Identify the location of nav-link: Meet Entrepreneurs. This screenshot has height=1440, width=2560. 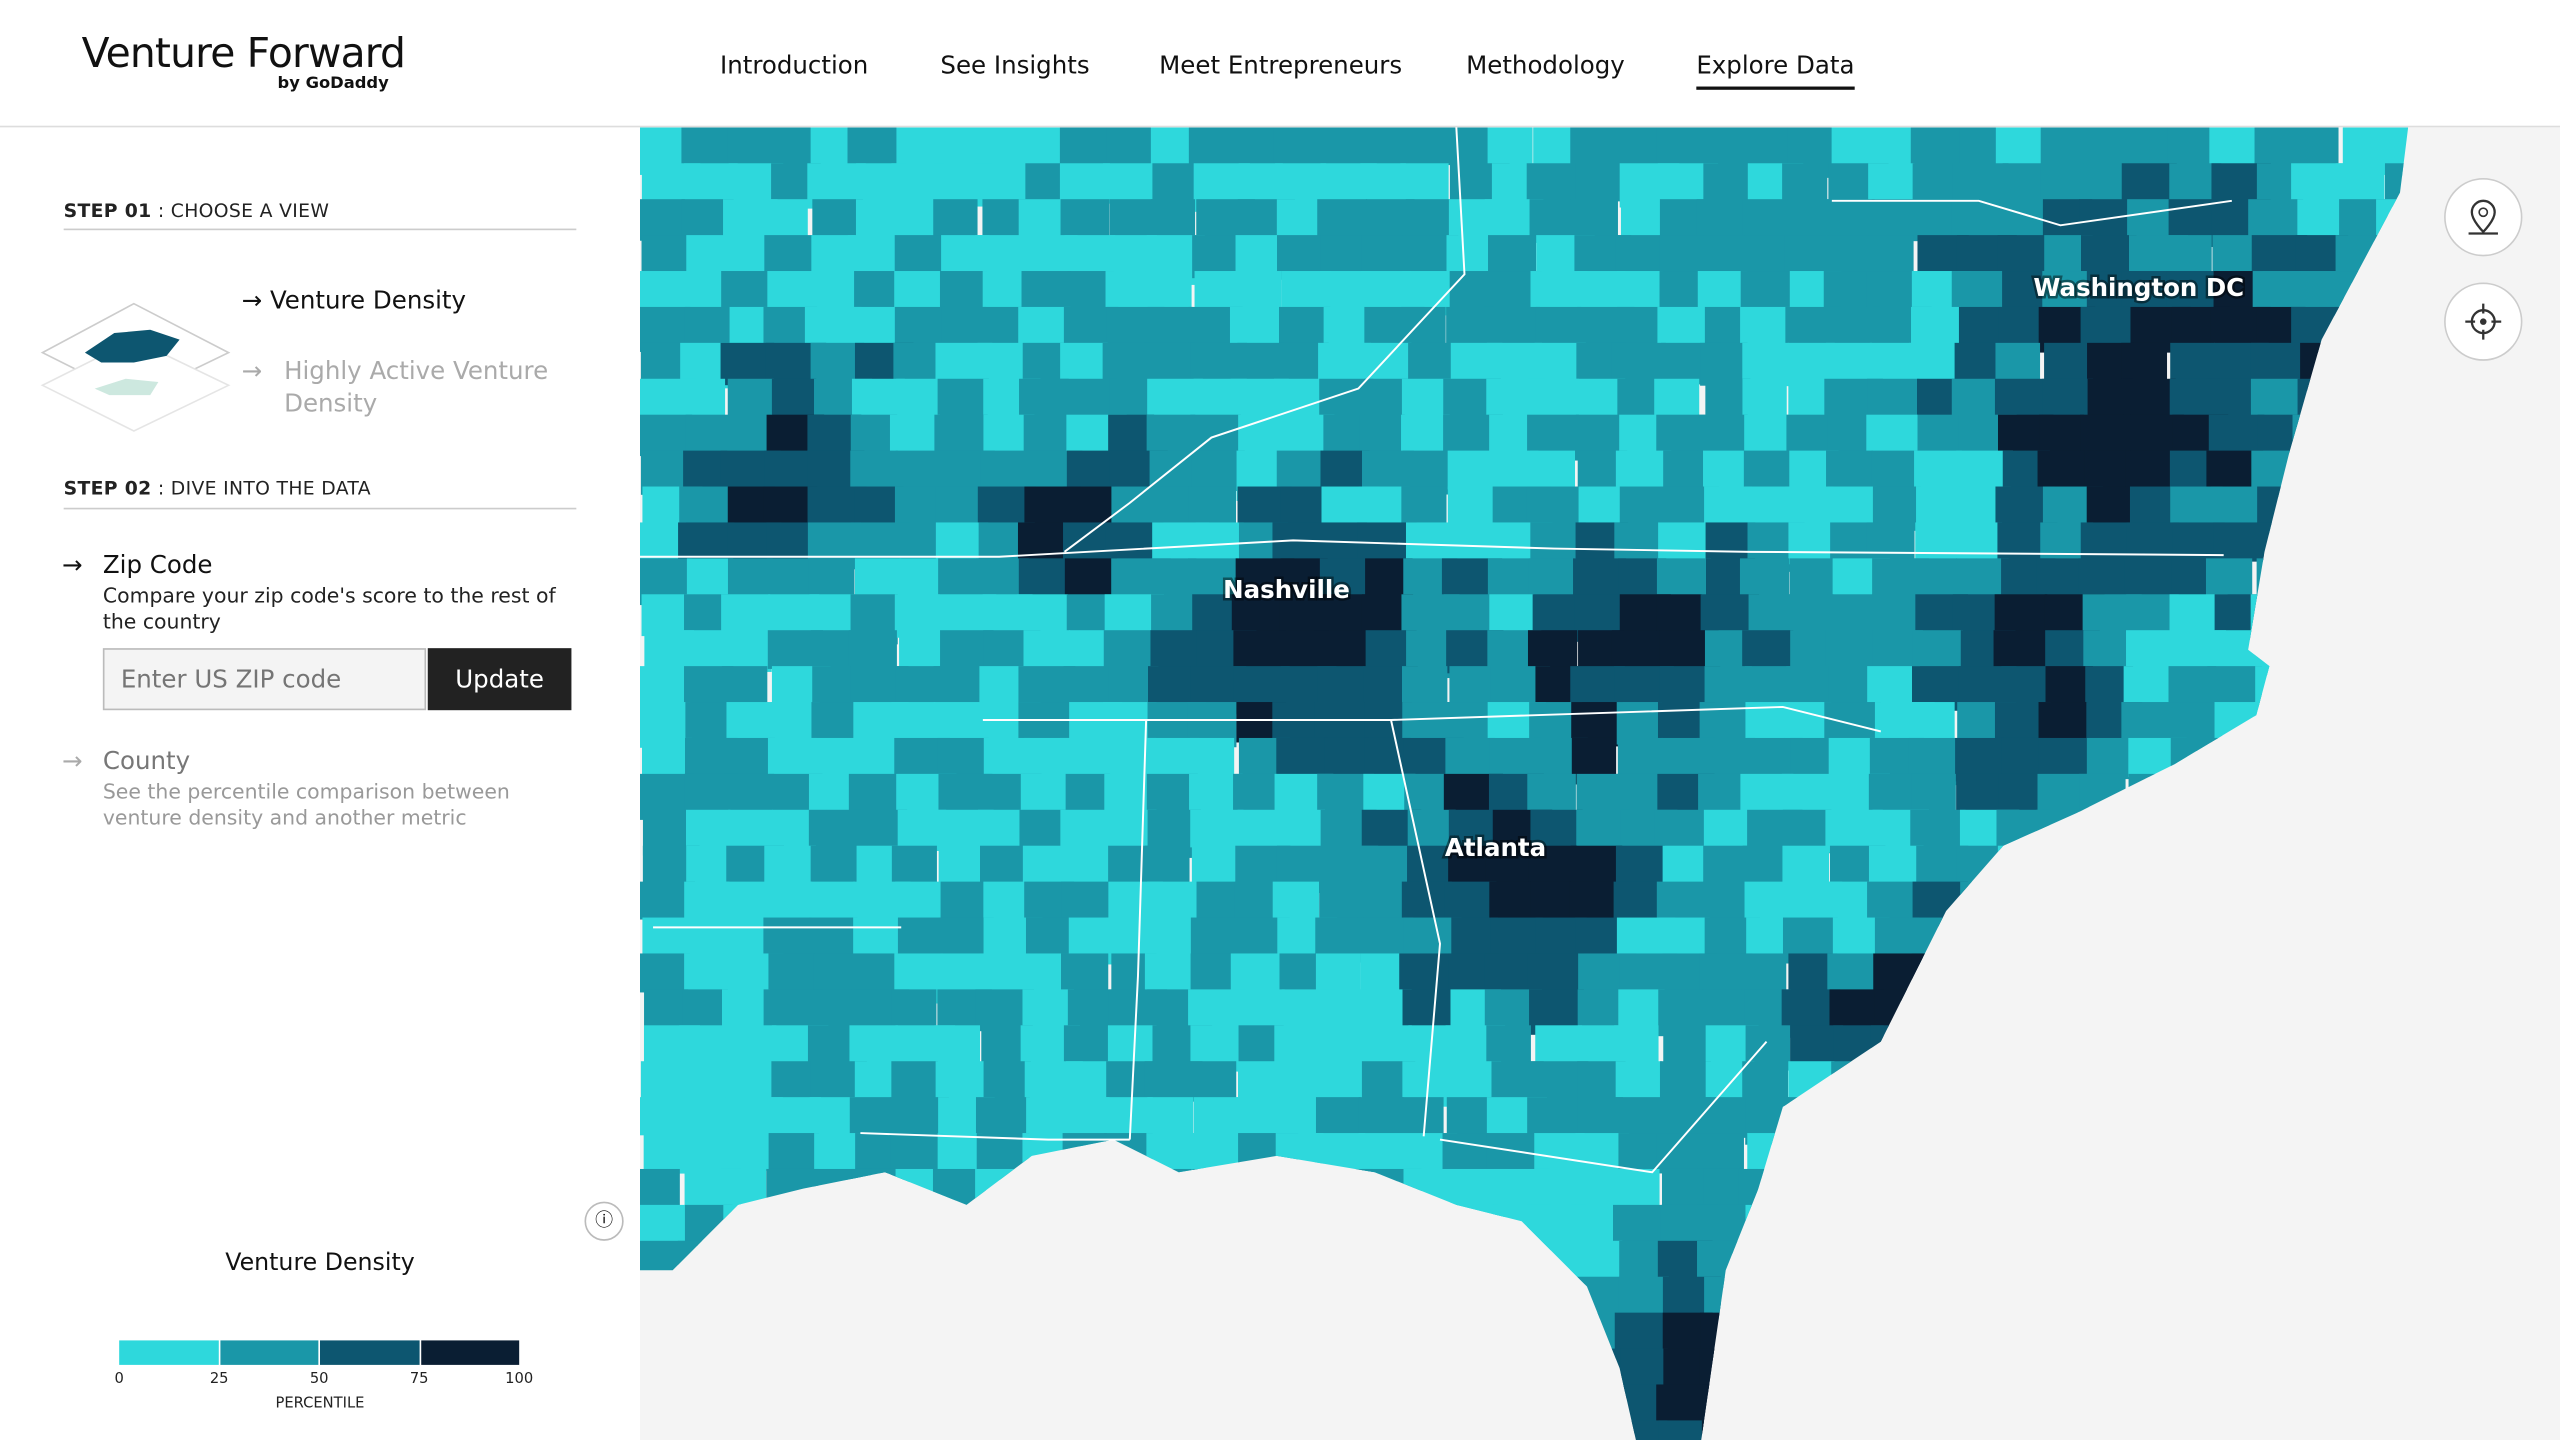
(1281, 65).